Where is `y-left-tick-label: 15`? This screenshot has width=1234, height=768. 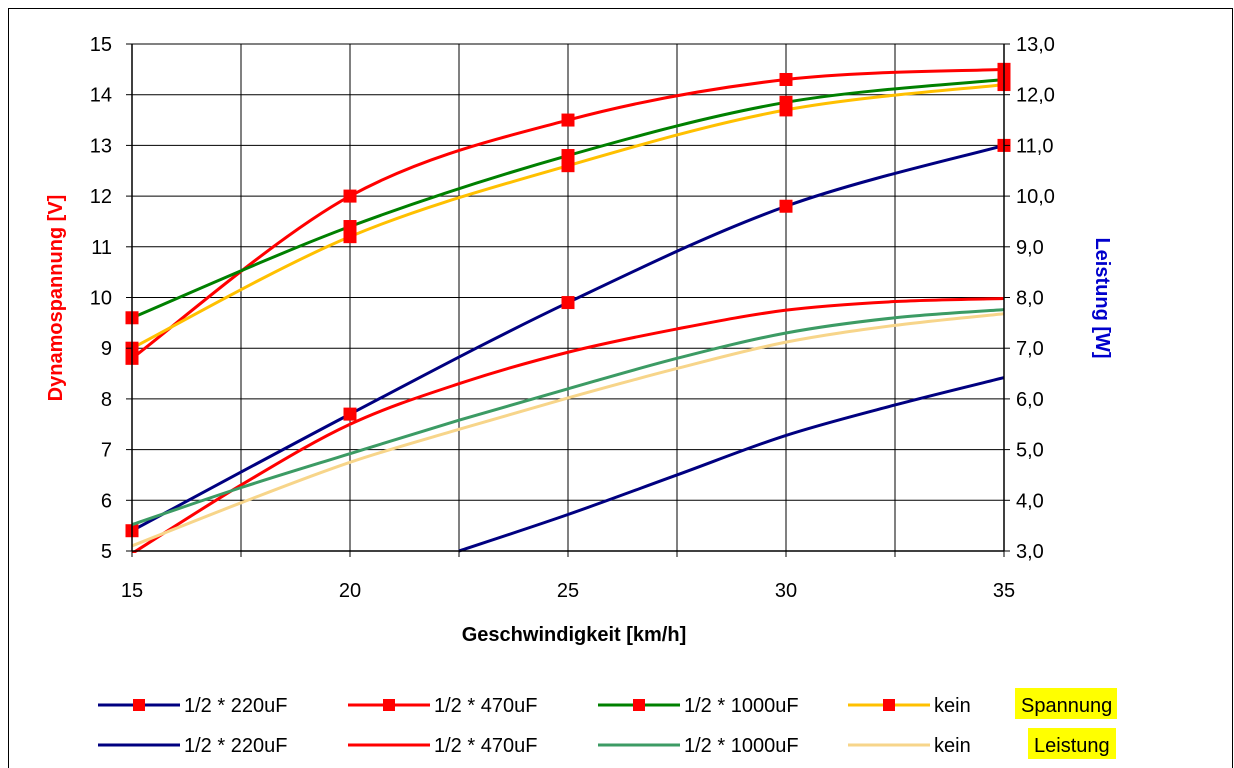
y-left-tick-label: 15 is located at coordinates (101, 45).